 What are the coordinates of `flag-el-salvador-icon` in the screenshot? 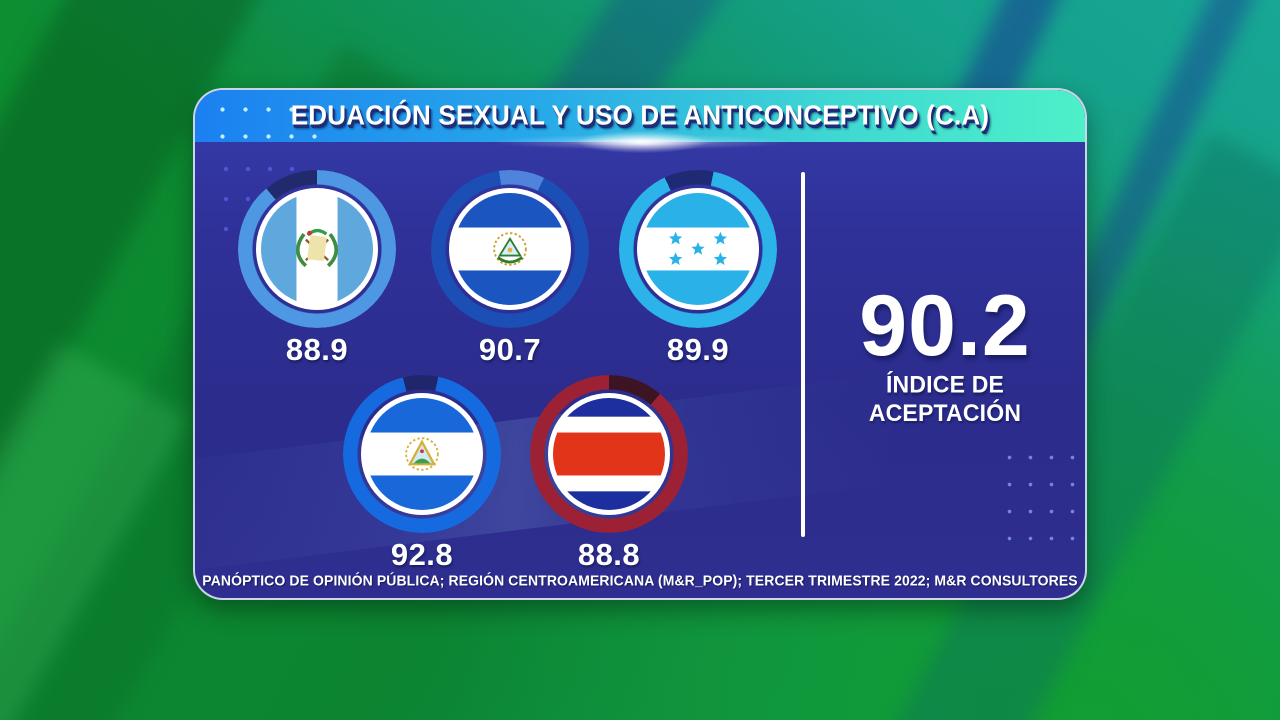 It's located at (510, 249).